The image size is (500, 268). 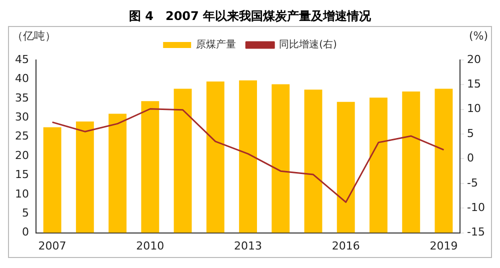 I want to click on chart-title: 图 4 2007 年以来我国煤炭产量及增速情况, so click(x=250, y=16).